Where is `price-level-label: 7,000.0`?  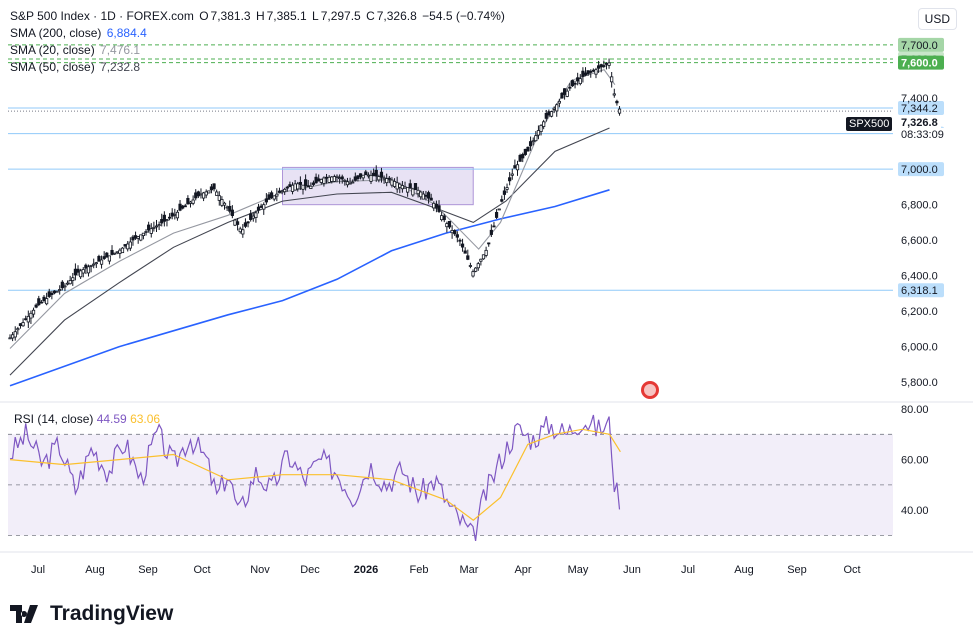
price-level-label: 7,000.0 is located at coordinates (919, 170).